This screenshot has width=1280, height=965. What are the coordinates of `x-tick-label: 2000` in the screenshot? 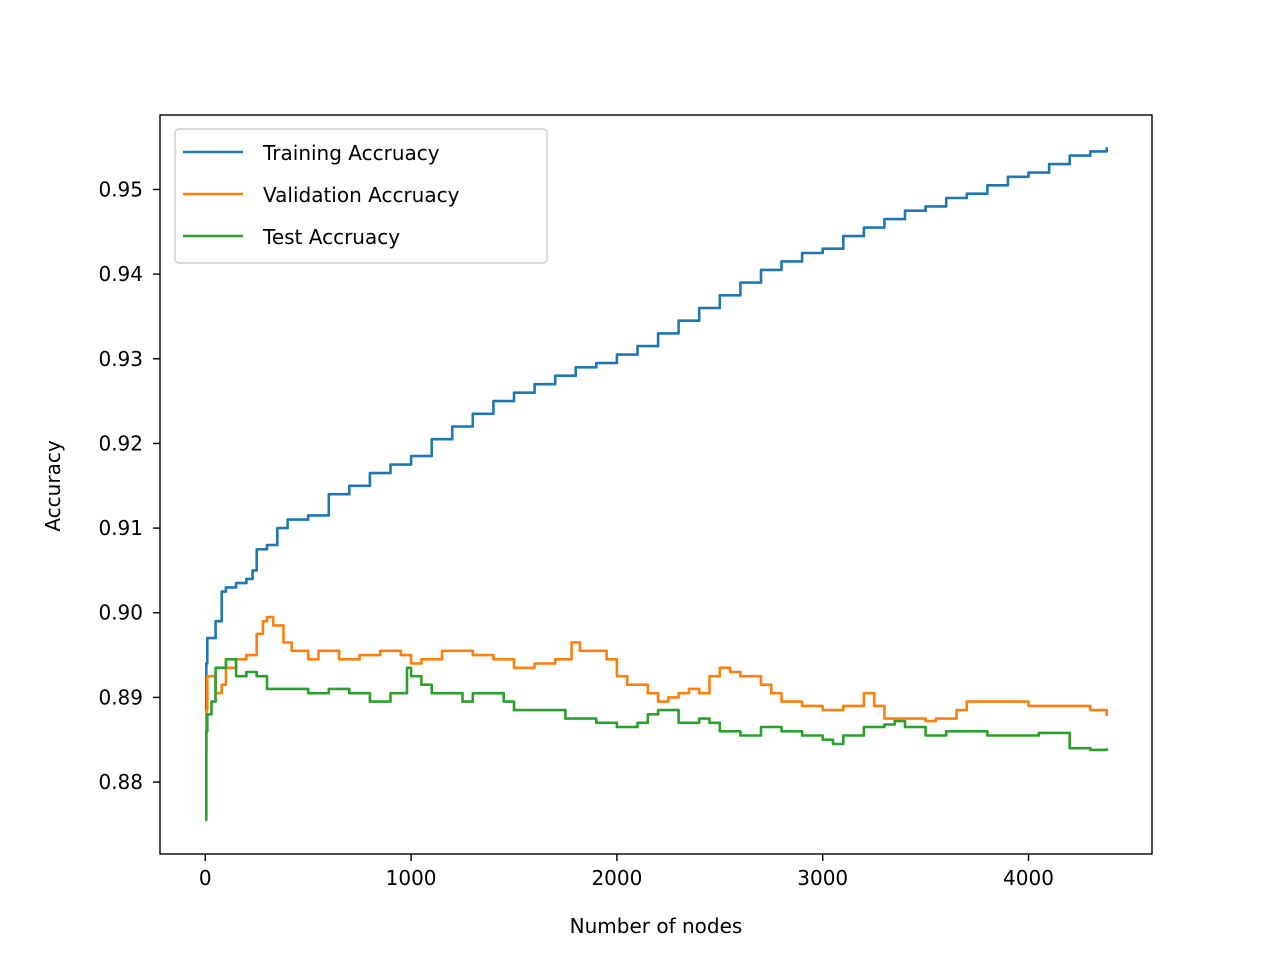 It's located at (616, 878).